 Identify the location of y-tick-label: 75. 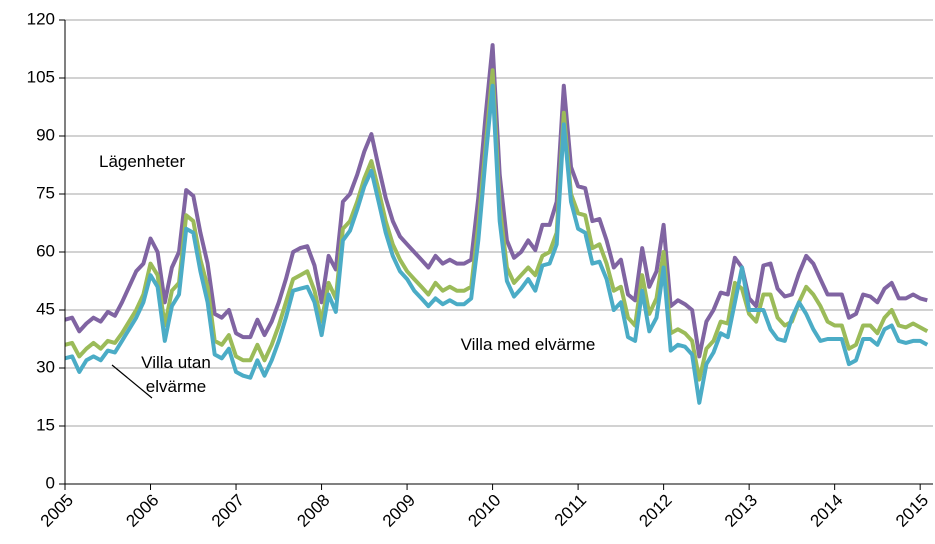
(45, 192).